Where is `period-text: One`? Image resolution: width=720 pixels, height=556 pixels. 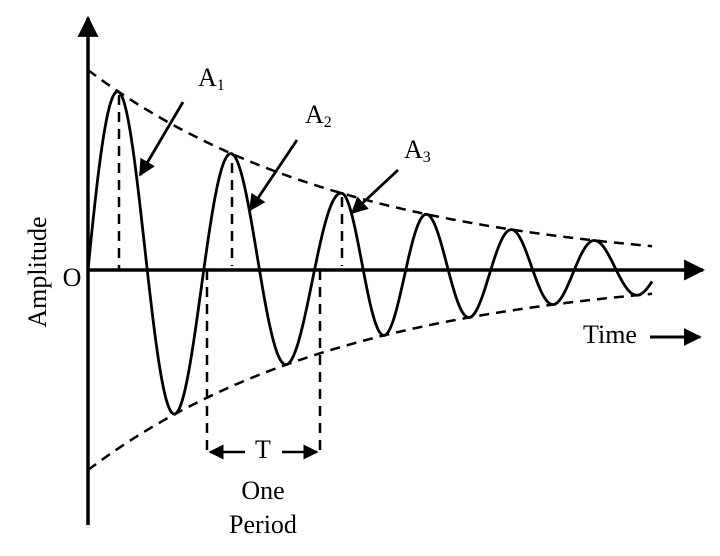
period-text: One is located at coordinates (262, 490).